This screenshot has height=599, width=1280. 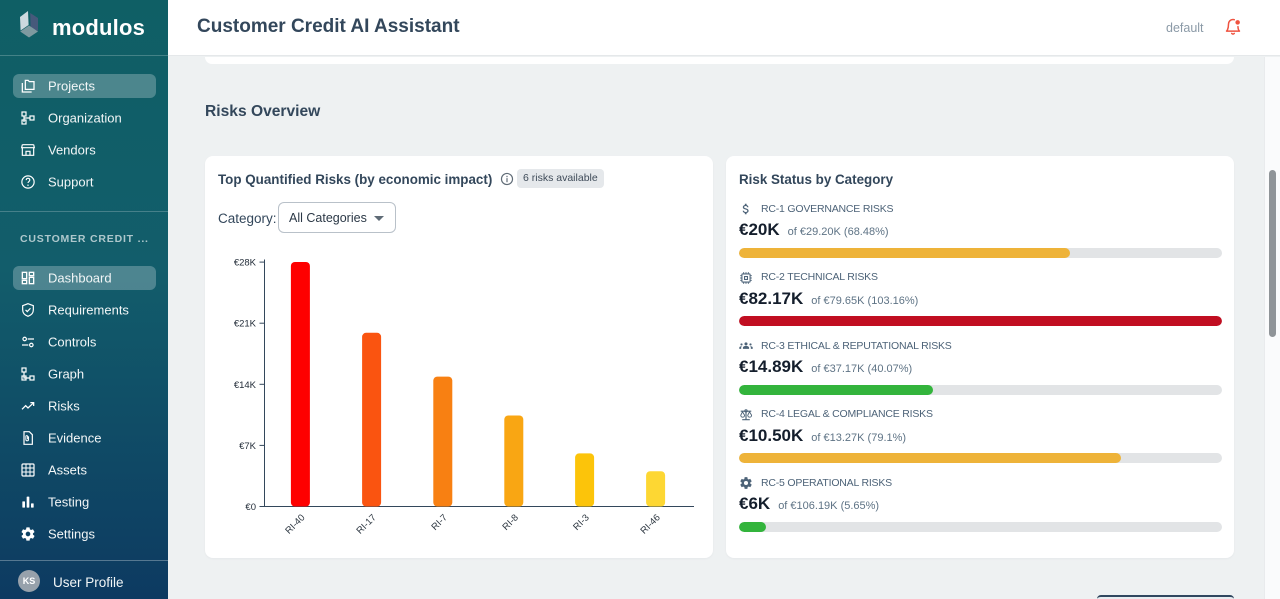 I want to click on svg-text: €21K, so click(x=245, y=324).